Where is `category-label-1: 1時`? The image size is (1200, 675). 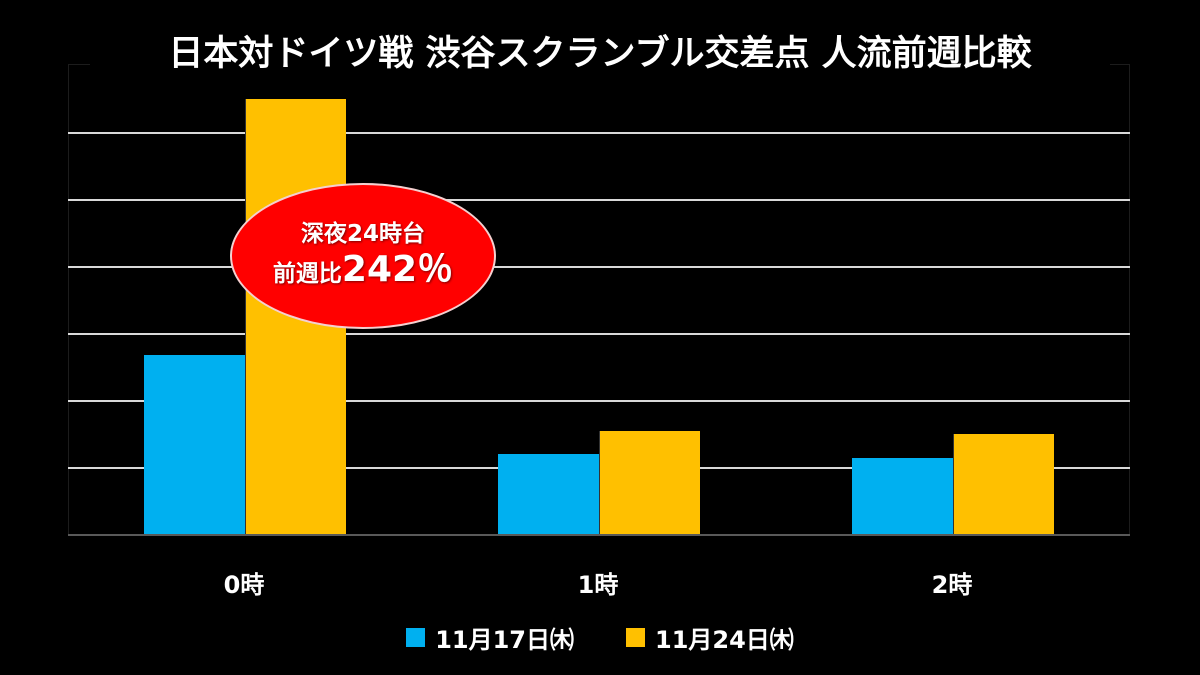
category-label-1: 1時 is located at coordinates (598, 585).